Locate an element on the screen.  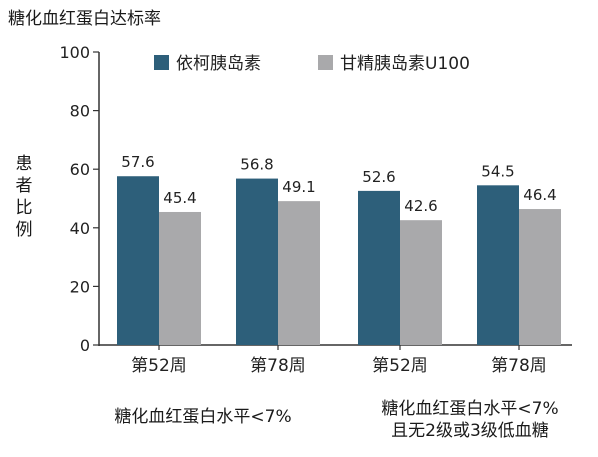
y-tick-label: 0 is located at coordinates (85, 345).